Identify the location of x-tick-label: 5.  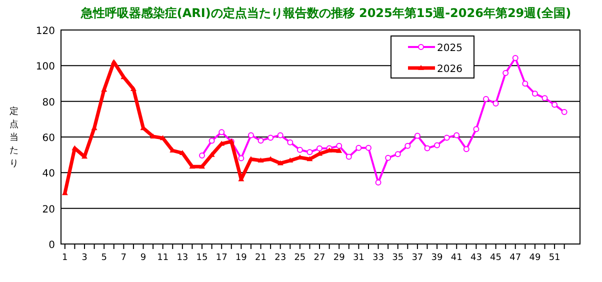
(104, 258).